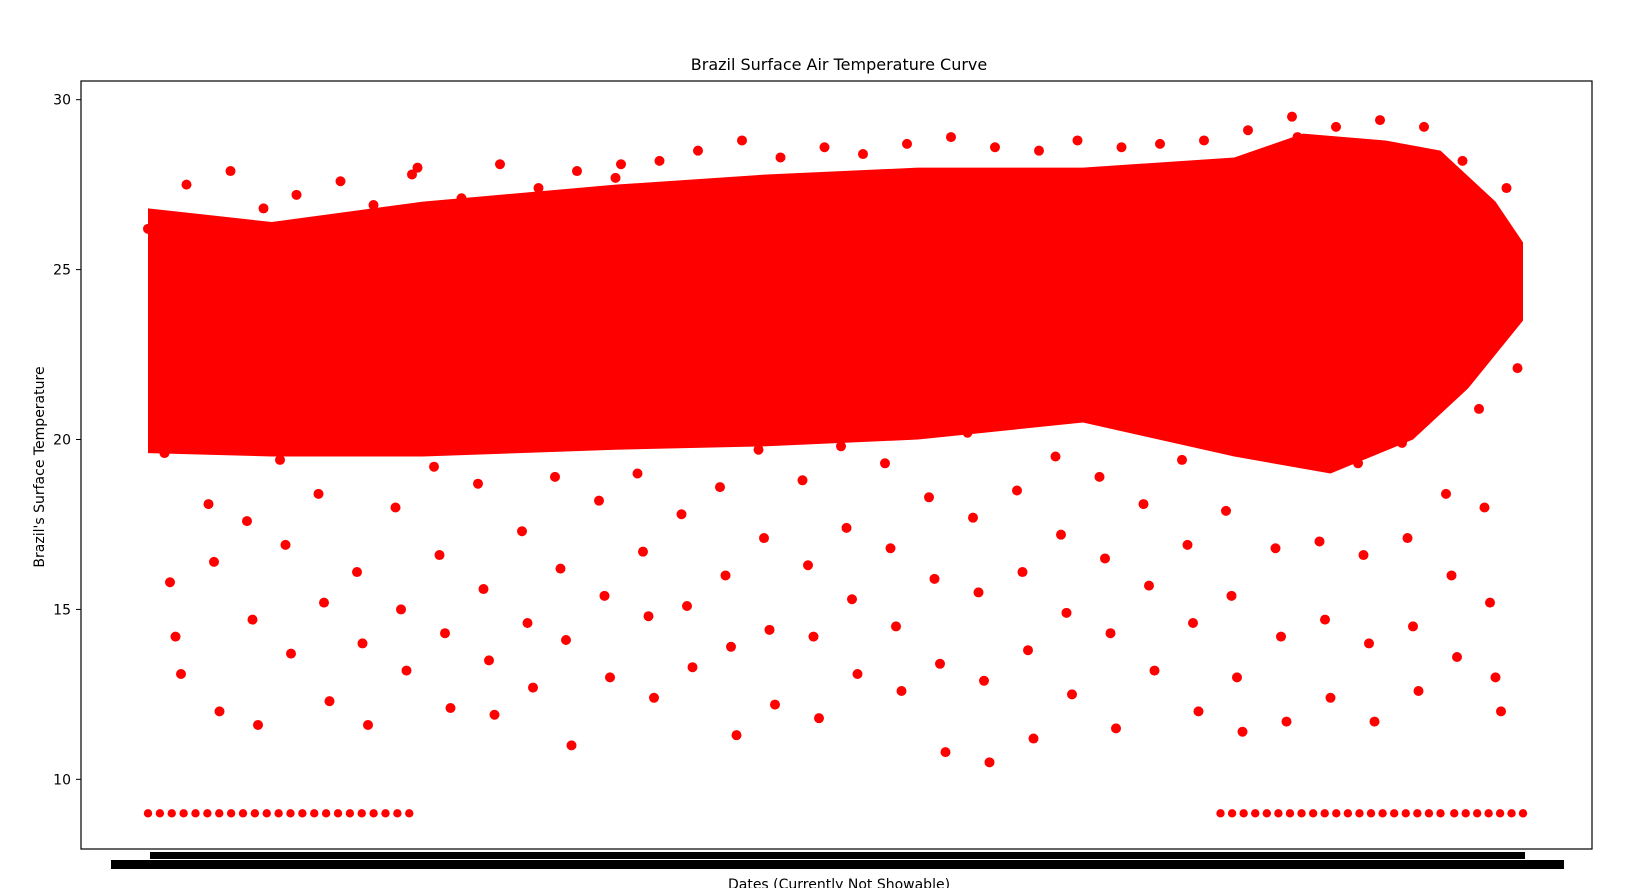 Image resolution: width=1647 pixels, height=893 pixels. I want to click on x-axis-label: Dates (Currently Not Showable), so click(839, 882).